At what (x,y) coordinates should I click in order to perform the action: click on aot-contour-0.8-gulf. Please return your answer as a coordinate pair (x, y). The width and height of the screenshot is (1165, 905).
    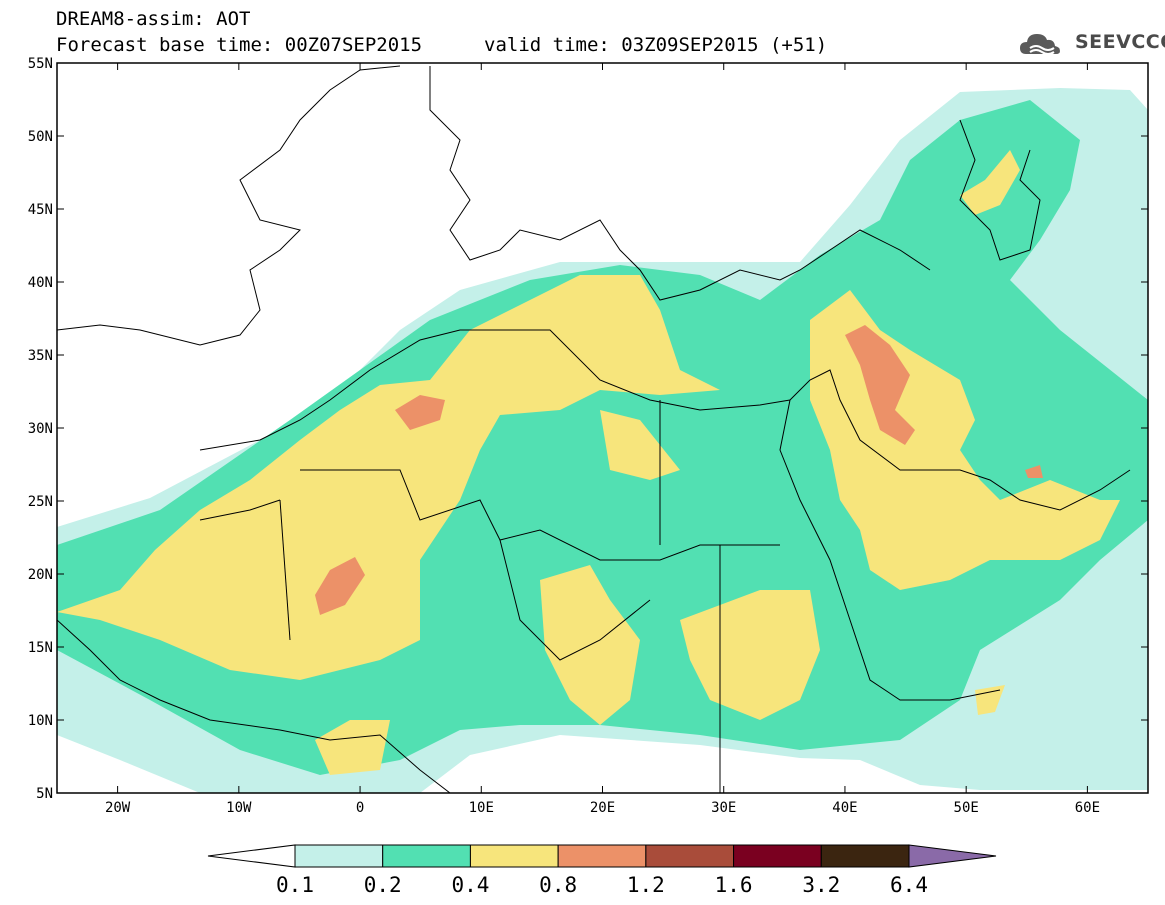
    Looking at the image, I should click on (1034, 471).